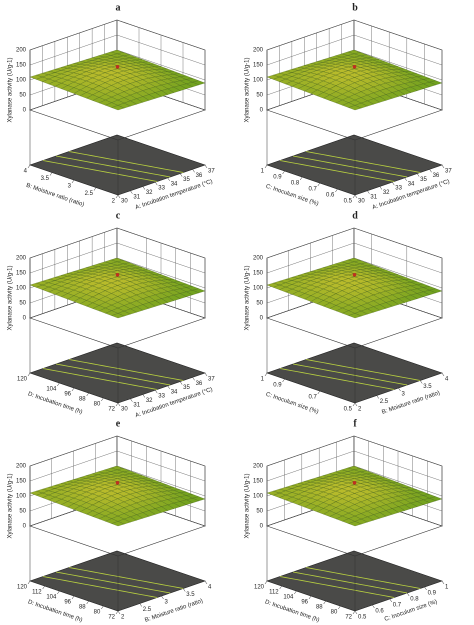 Image resolution: width=474 pixels, height=625 pixels. I want to click on x-tick-label: 34, so click(411, 184).